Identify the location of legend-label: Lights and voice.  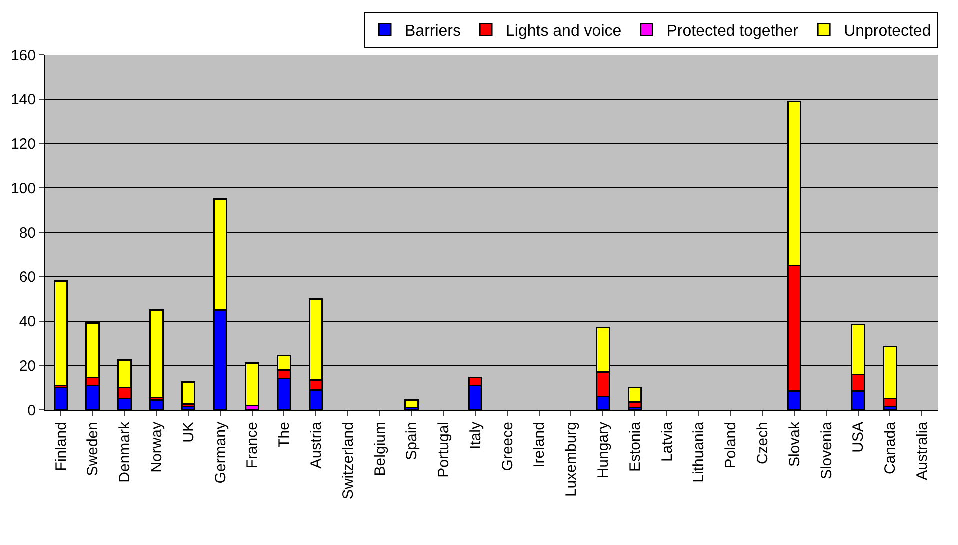
(564, 31).